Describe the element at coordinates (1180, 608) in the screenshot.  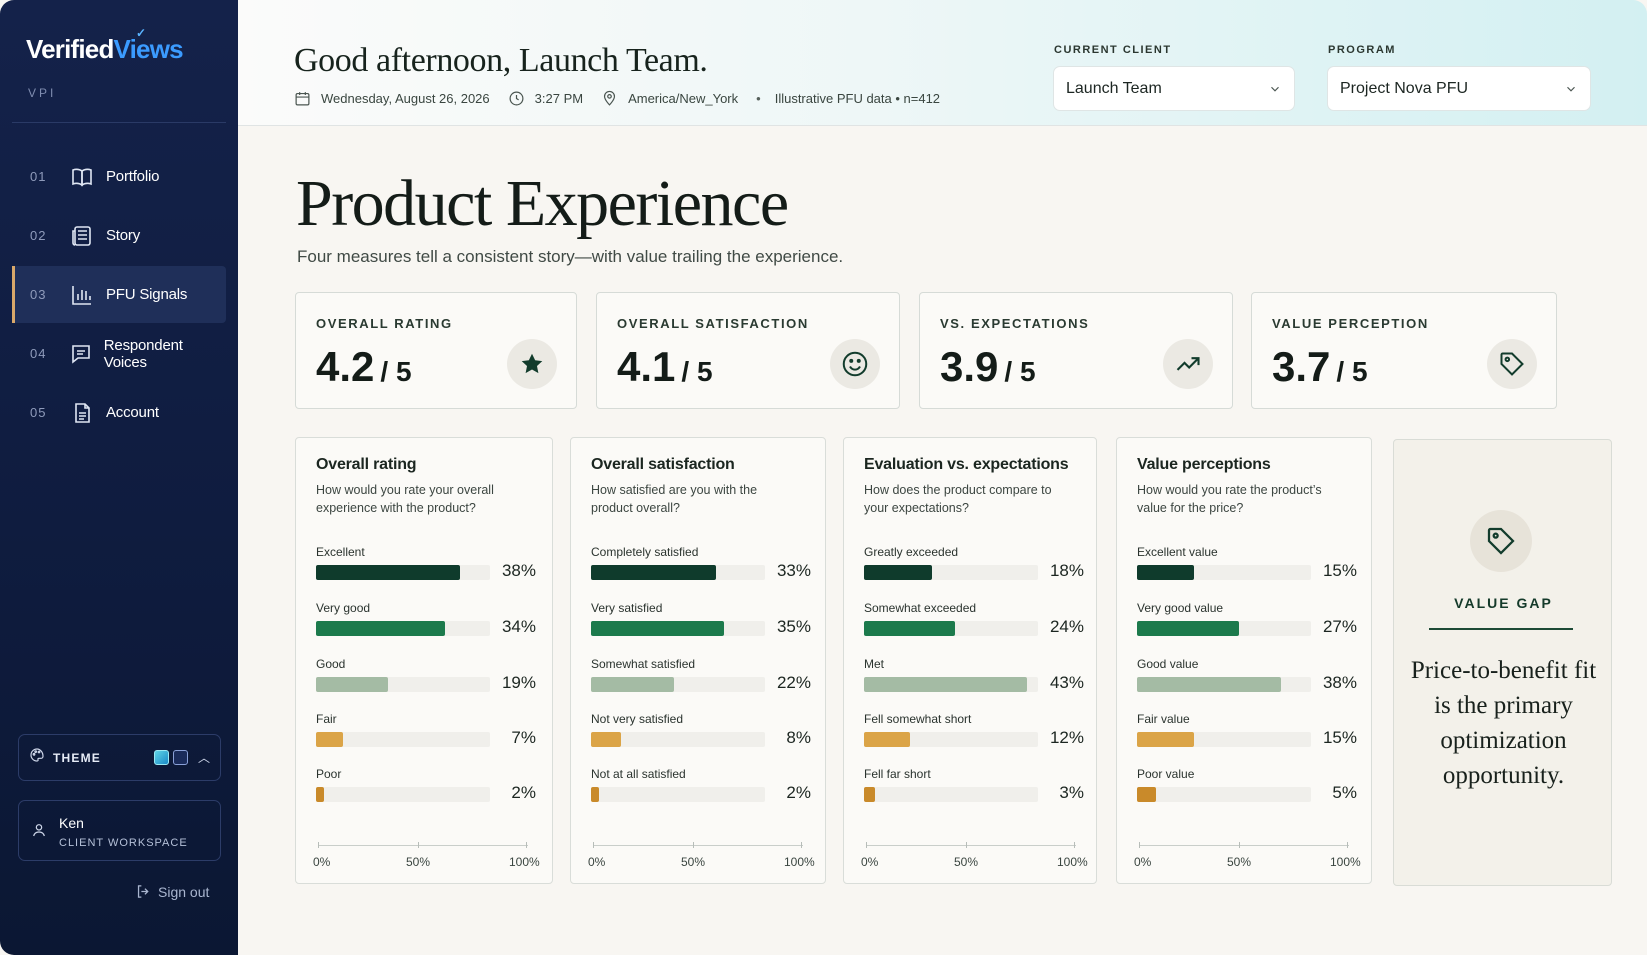
I see `row-label: Very good value` at that location.